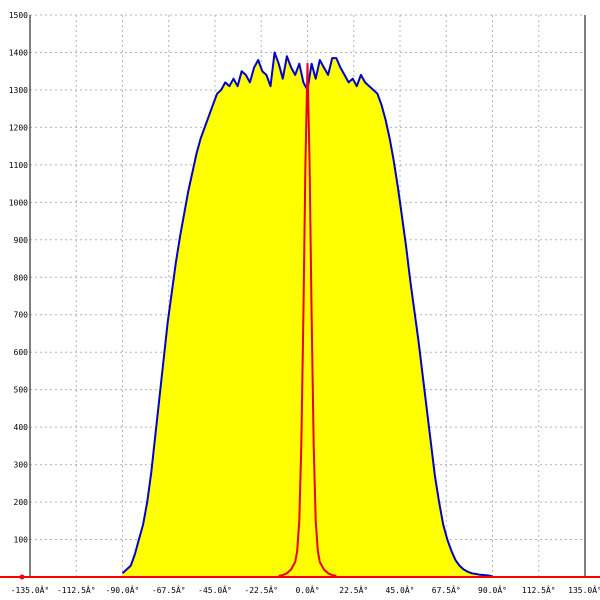 This screenshot has width=600, height=600. Describe the element at coordinates (18, 15) in the screenshot. I see `y-tick-label: 1500` at that location.